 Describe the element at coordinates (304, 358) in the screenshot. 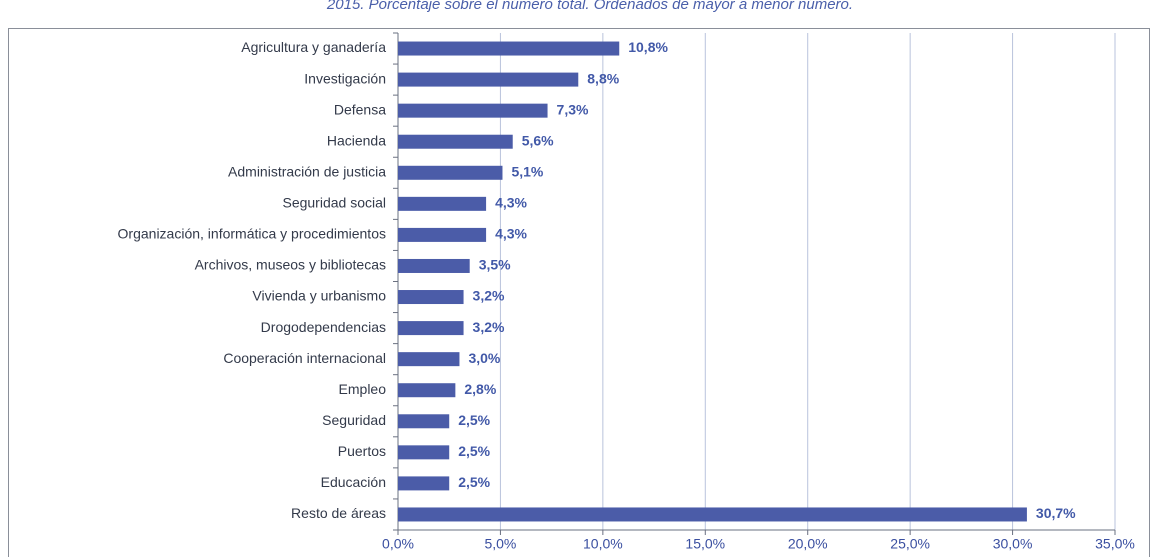

I see `y-tick-label: Cooperación internacional` at that location.